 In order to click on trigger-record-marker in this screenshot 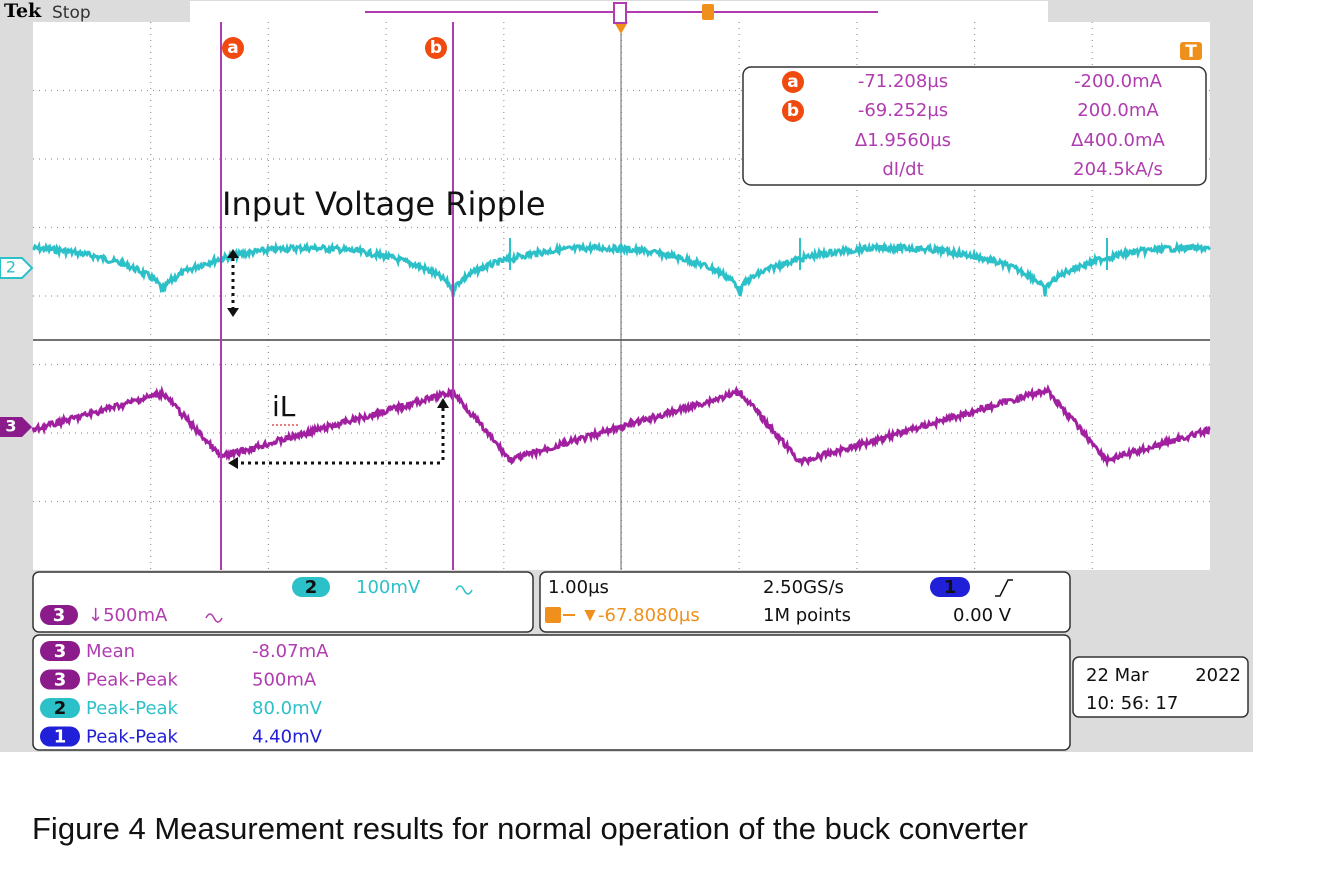, I will do `click(708, 12)`.